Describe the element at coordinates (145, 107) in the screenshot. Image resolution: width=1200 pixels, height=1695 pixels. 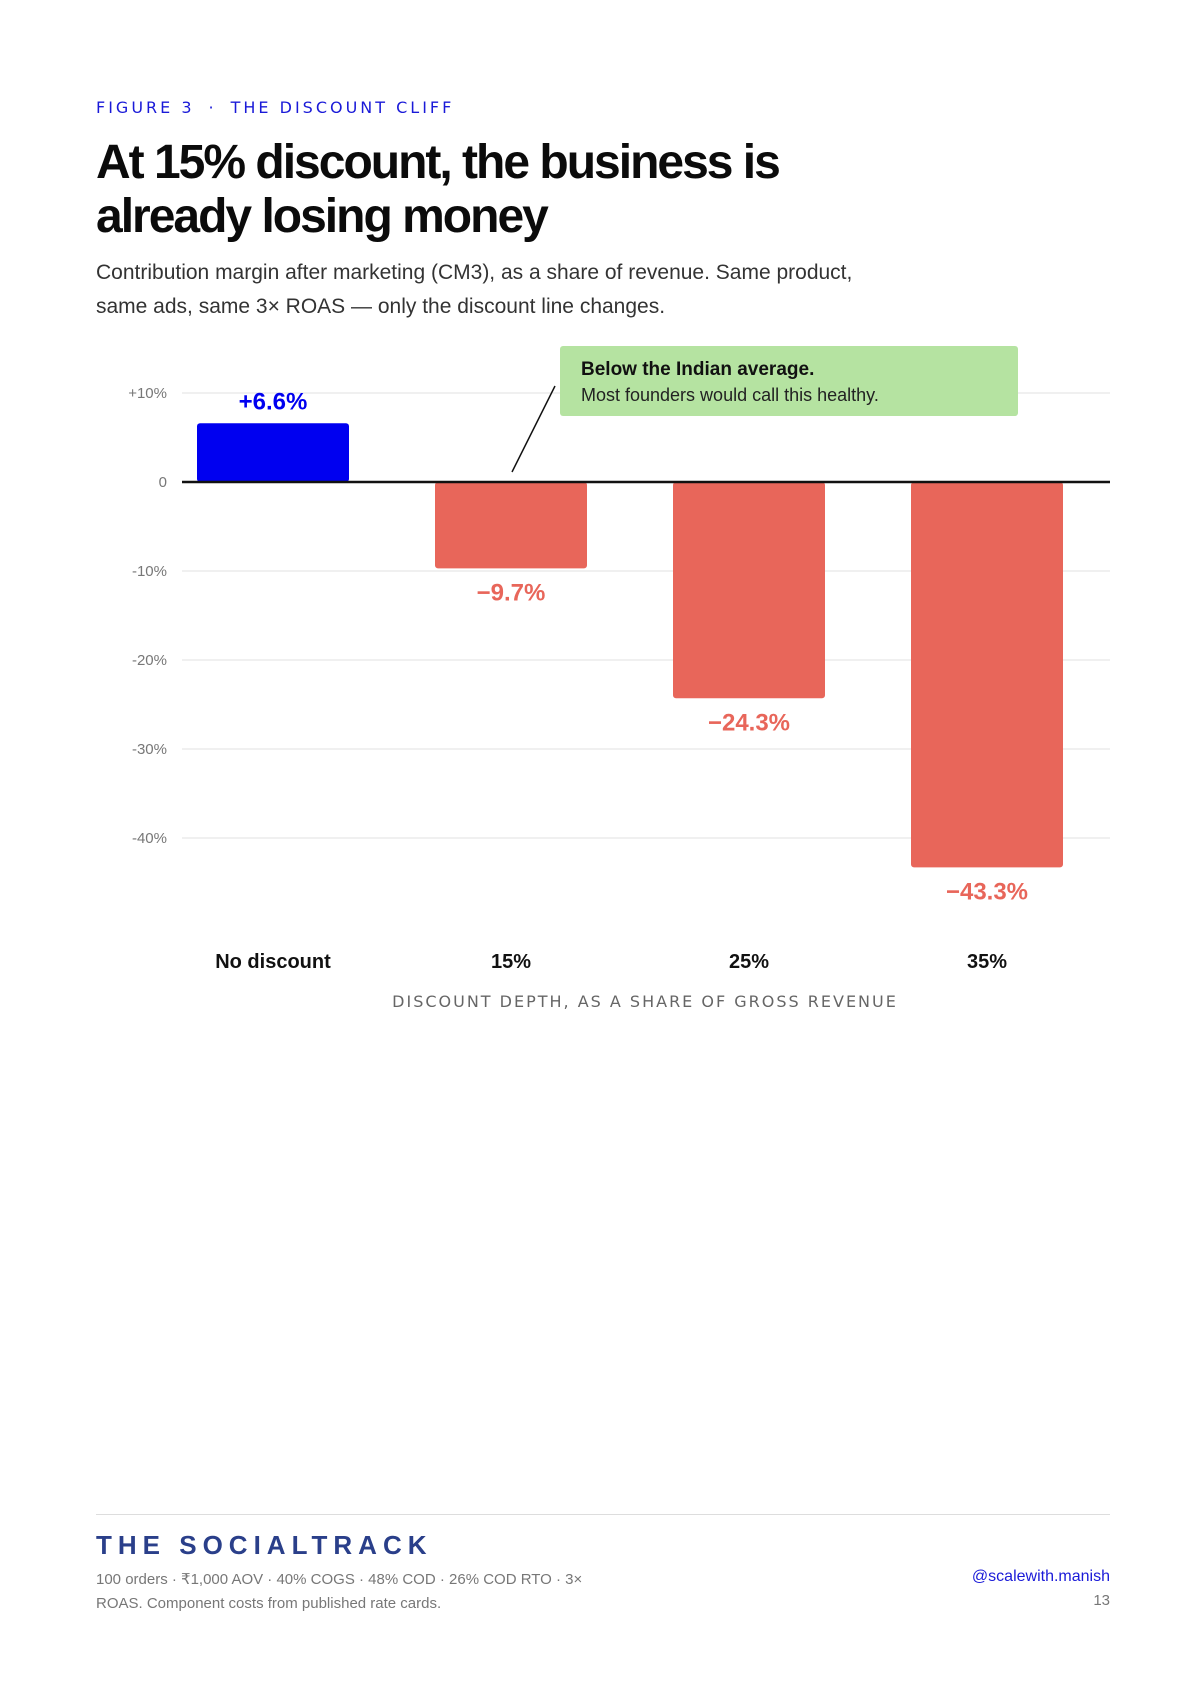
I see `figure-number: FIGURE 3` at that location.